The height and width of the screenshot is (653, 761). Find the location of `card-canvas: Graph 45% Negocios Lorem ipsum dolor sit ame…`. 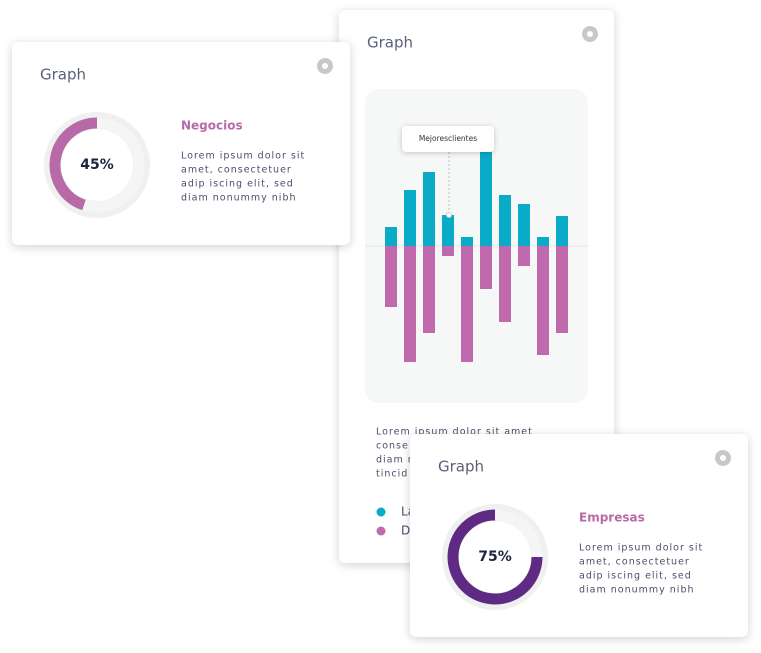

card-canvas: Graph 45% Negocios Lorem ipsum dolor sit ame… is located at coordinates (186, 138).